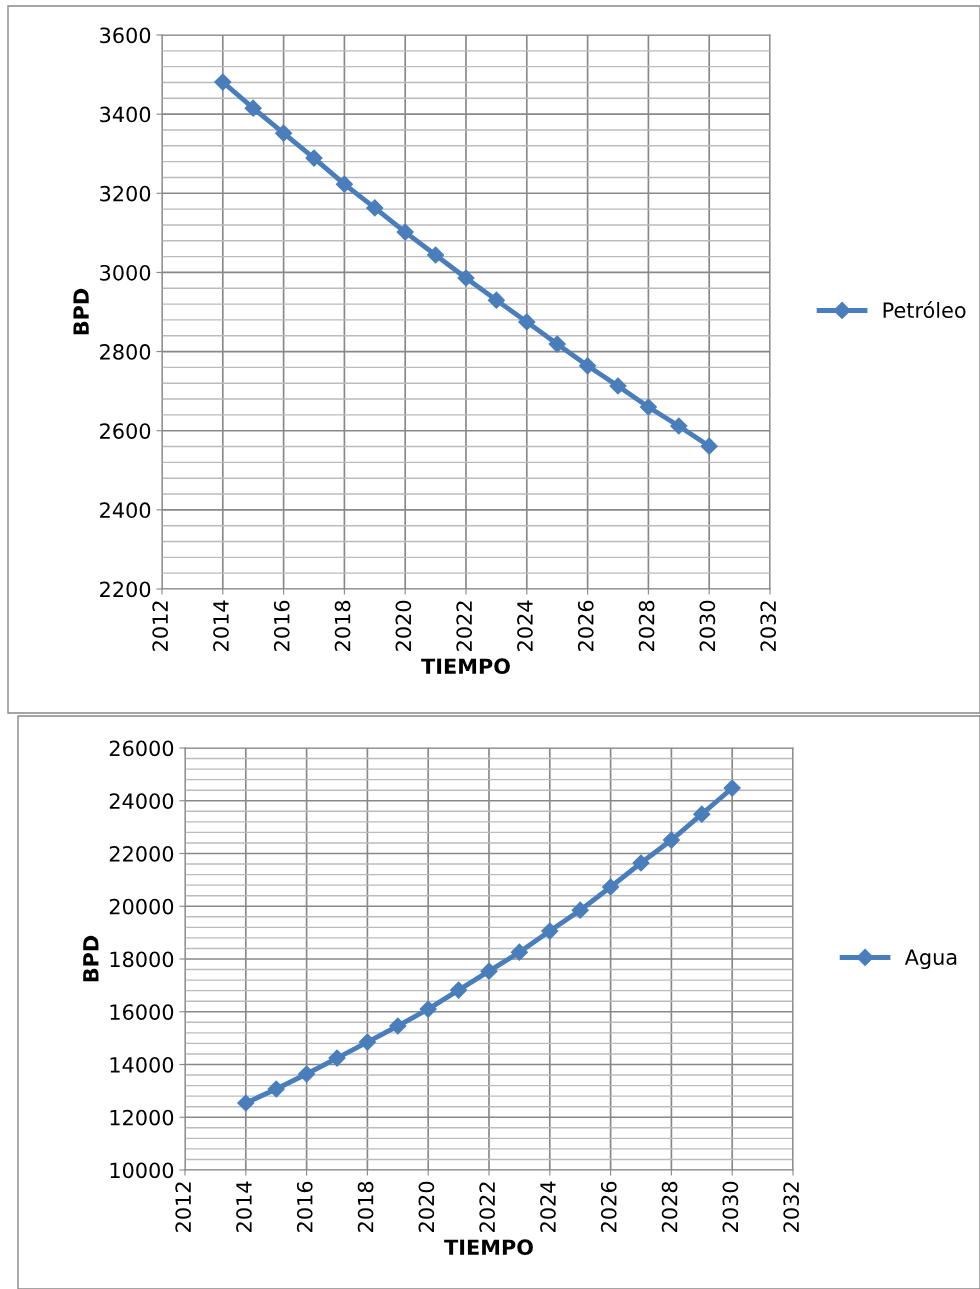 This screenshot has height=1289, width=980. What do you see at coordinates (142, 1012) in the screenshot?
I see `y-tick-label: 16000` at bounding box center [142, 1012].